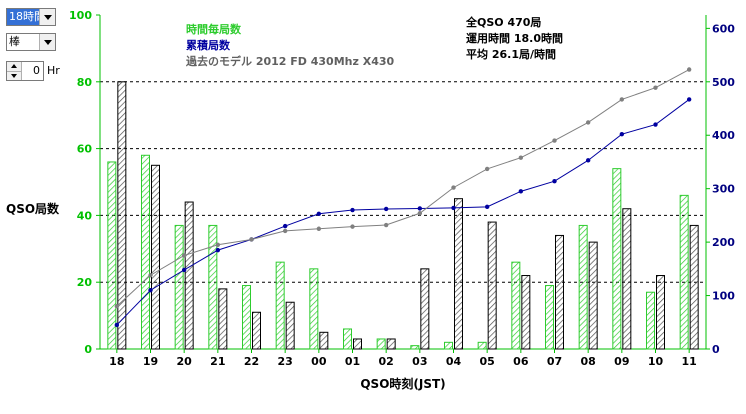  What do you see at coordinates (514, 38) in the screenshot?
I see `stats-text: 運用時間 18.0時間` at bounding box center [514, 38].